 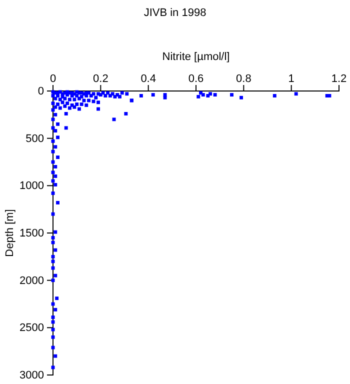 I want to click on chart-title: JIVB in 1998, so click(x=175, y=13).